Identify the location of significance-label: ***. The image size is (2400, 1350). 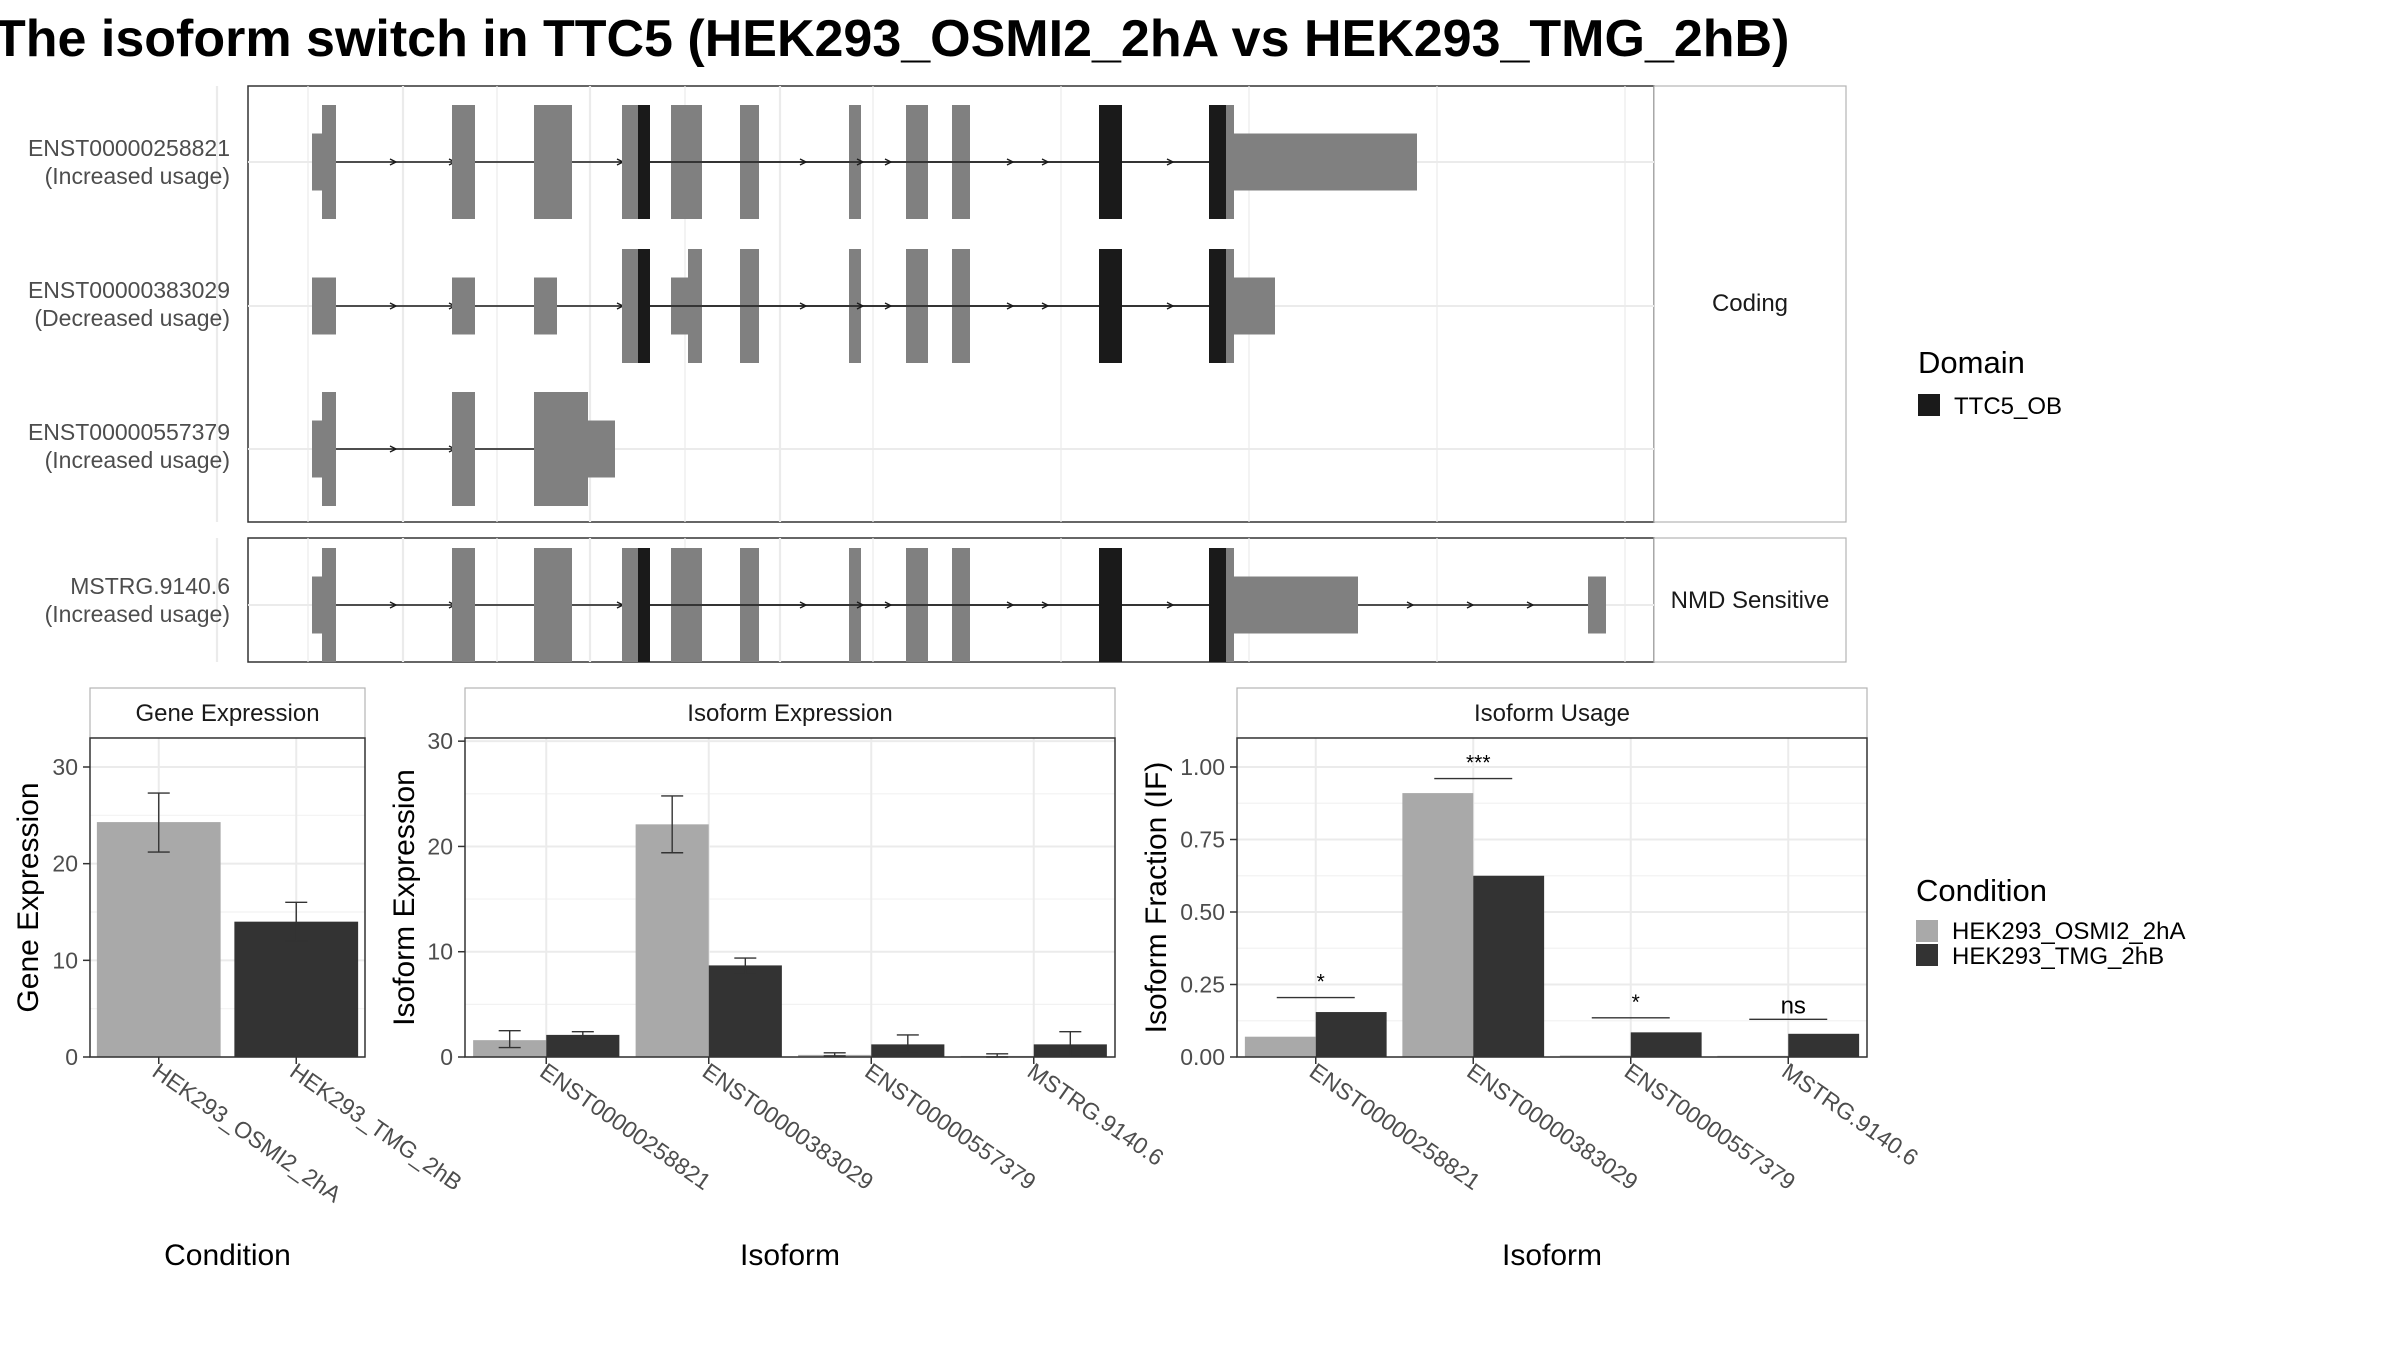
(1478, 763).